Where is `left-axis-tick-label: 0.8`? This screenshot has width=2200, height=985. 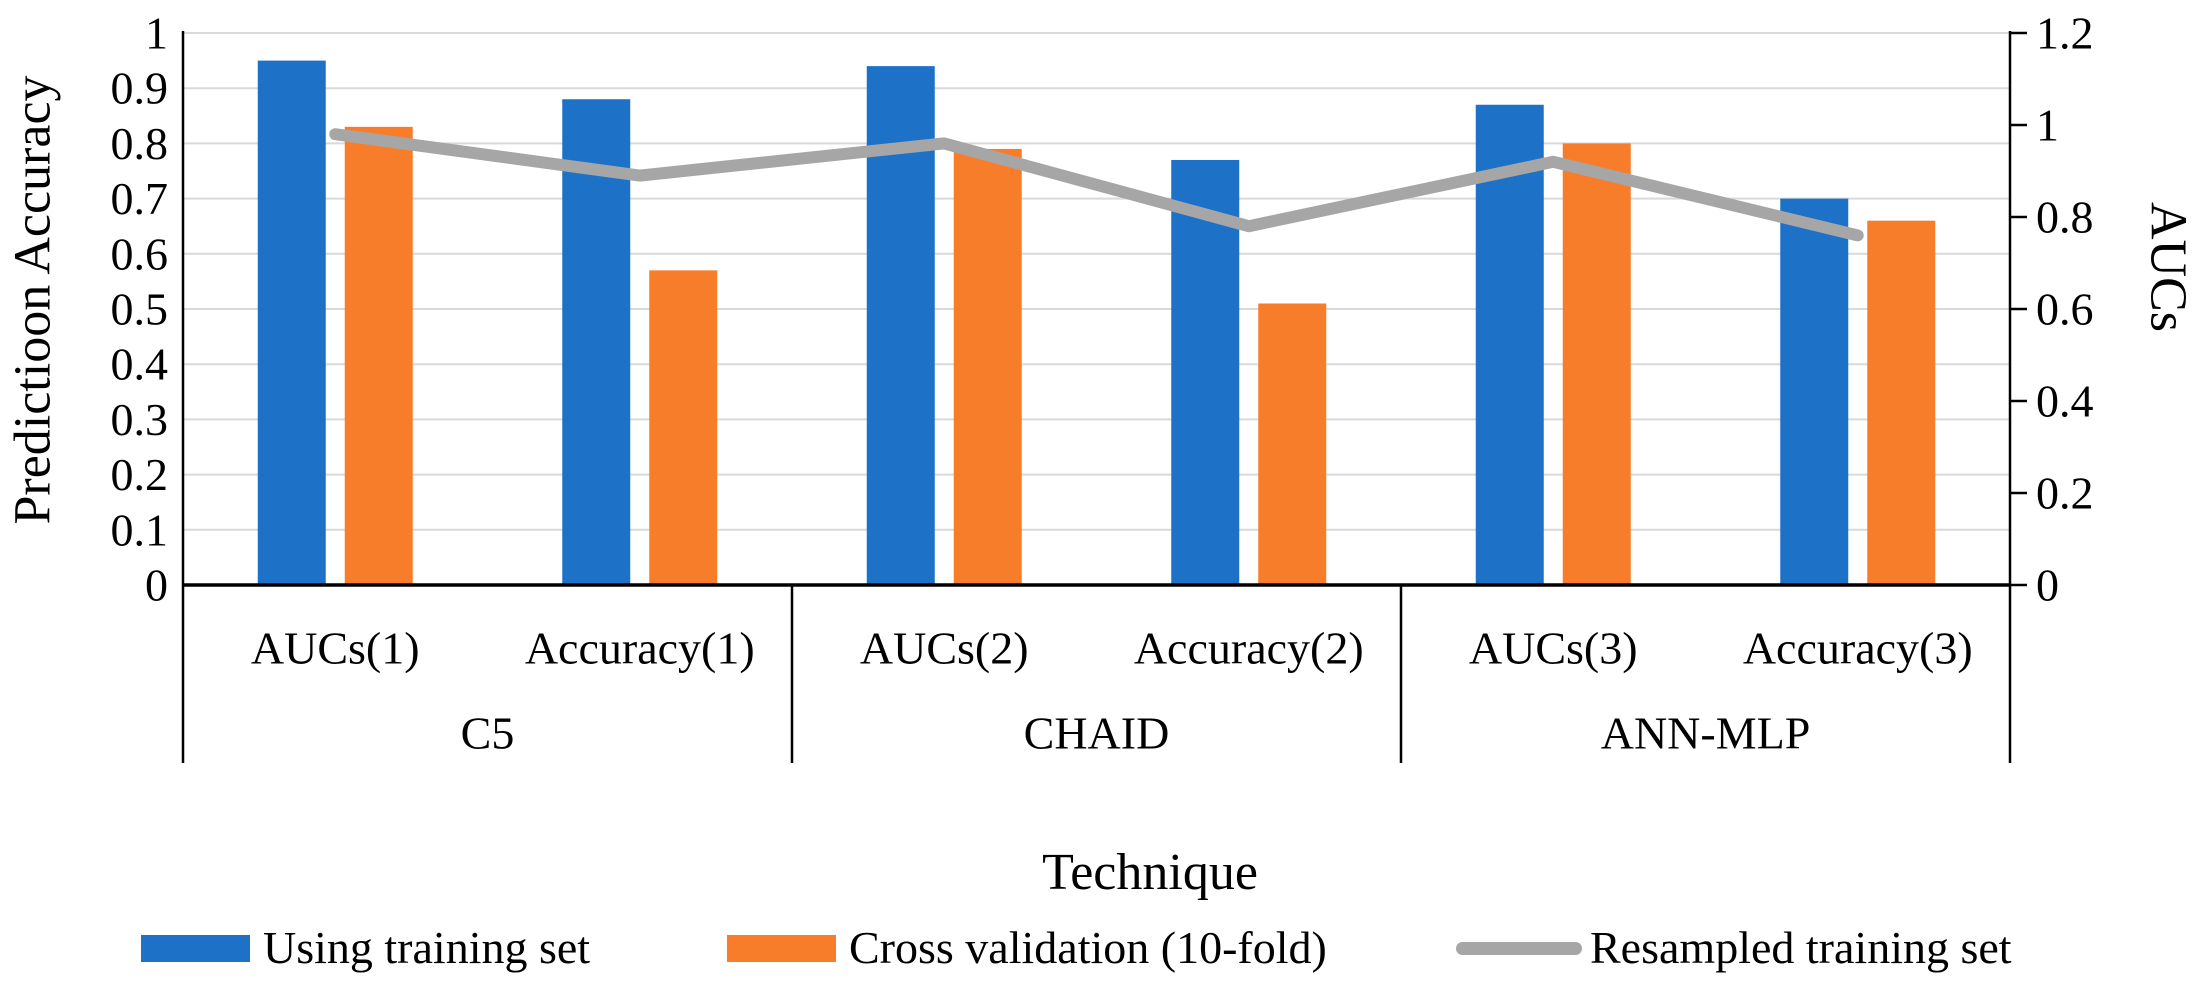
left-axis-tick-label: 0.8 is located at coordinates (140, 143).